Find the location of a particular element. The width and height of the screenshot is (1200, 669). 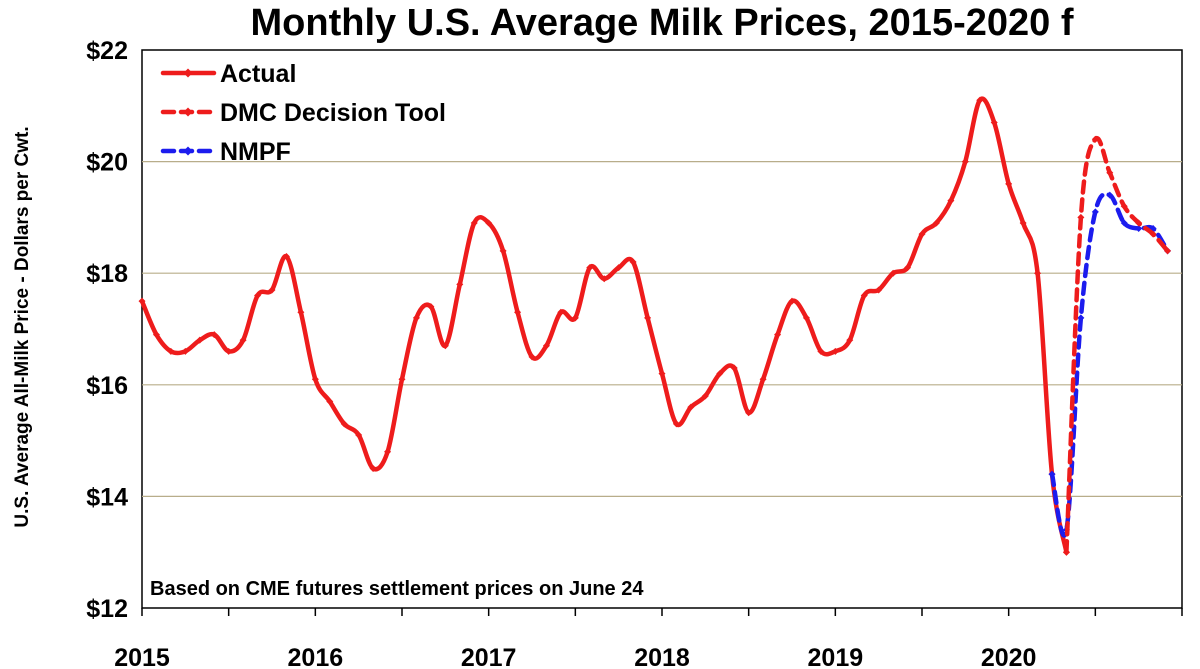

y-tick-label: $16 is located at coordinates (107, 386).